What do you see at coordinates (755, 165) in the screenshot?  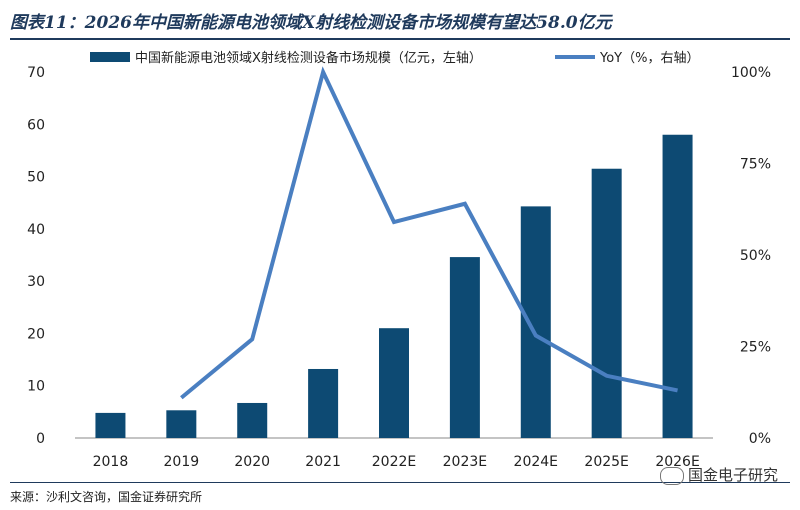 I see `right-axis-tick-label: 75%` at bounding box center [755, 165].